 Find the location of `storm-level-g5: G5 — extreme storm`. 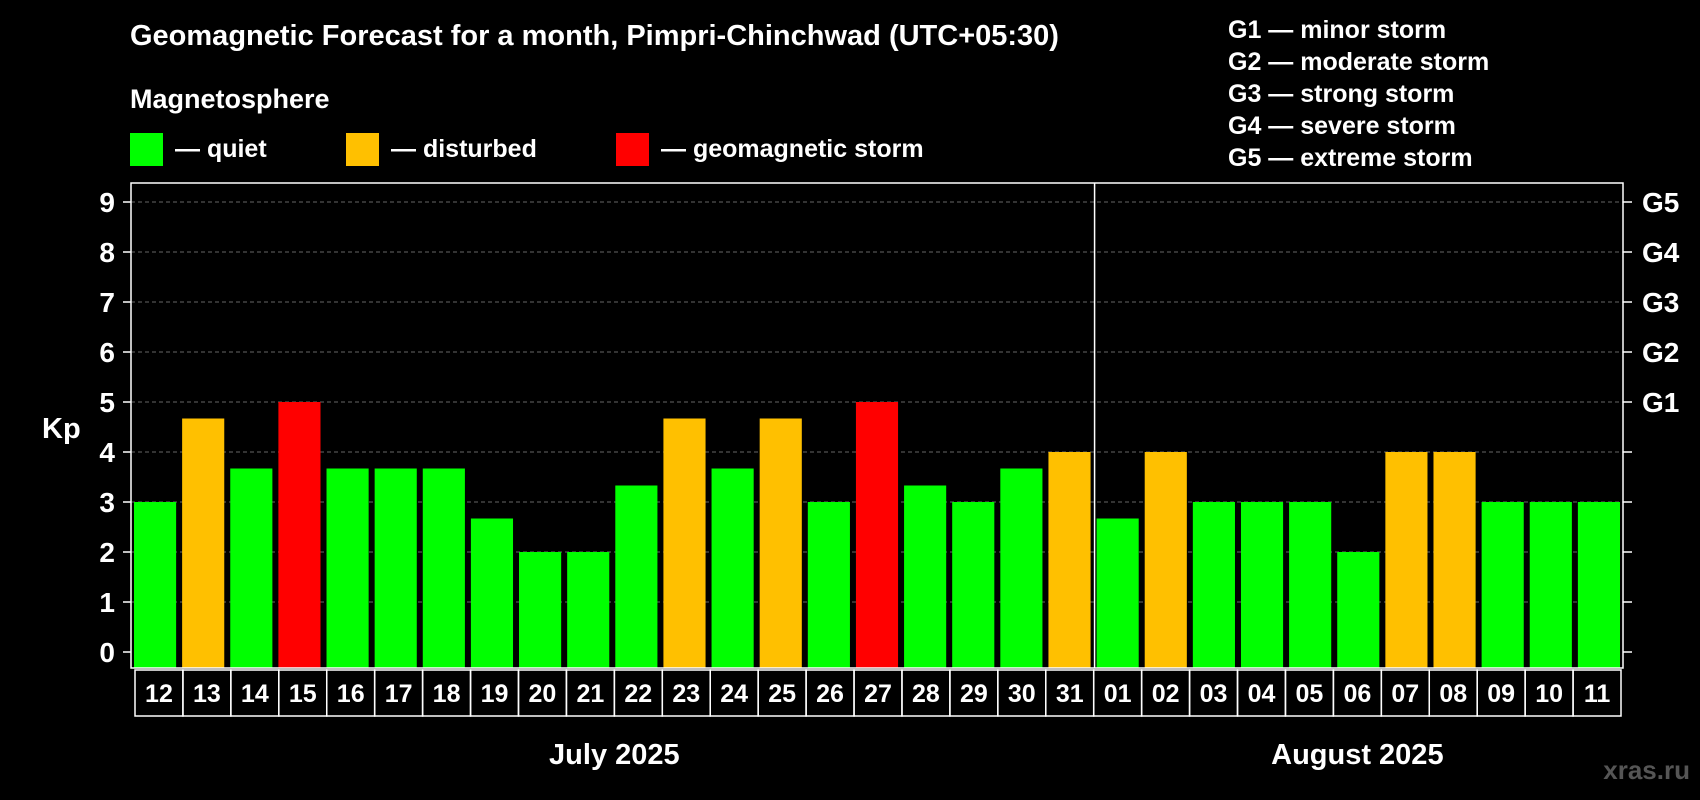

storm-level-g5: G5 — extreme storm is located at coordinates (1350, 158).